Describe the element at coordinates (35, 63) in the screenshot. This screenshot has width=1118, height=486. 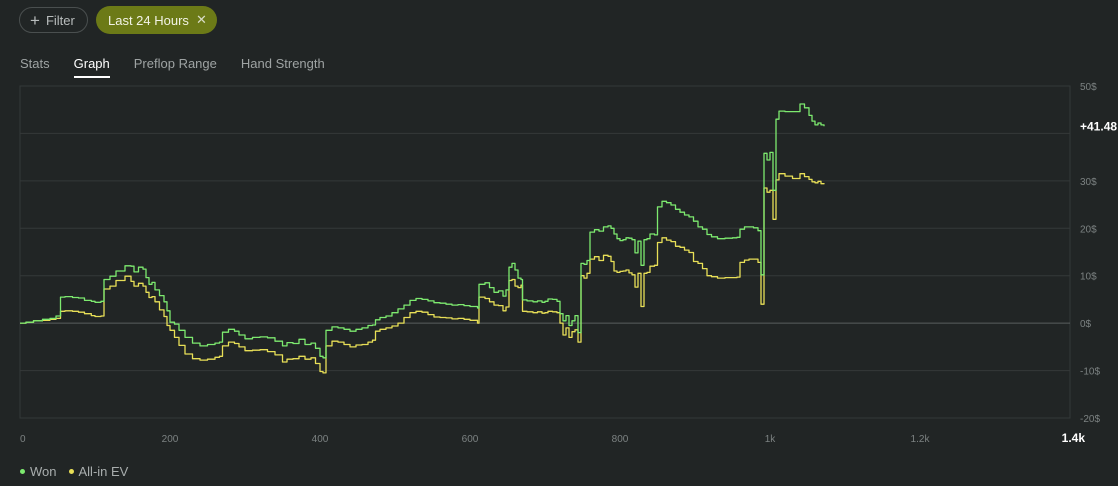
I see `tab-stats: Stats` at that location.